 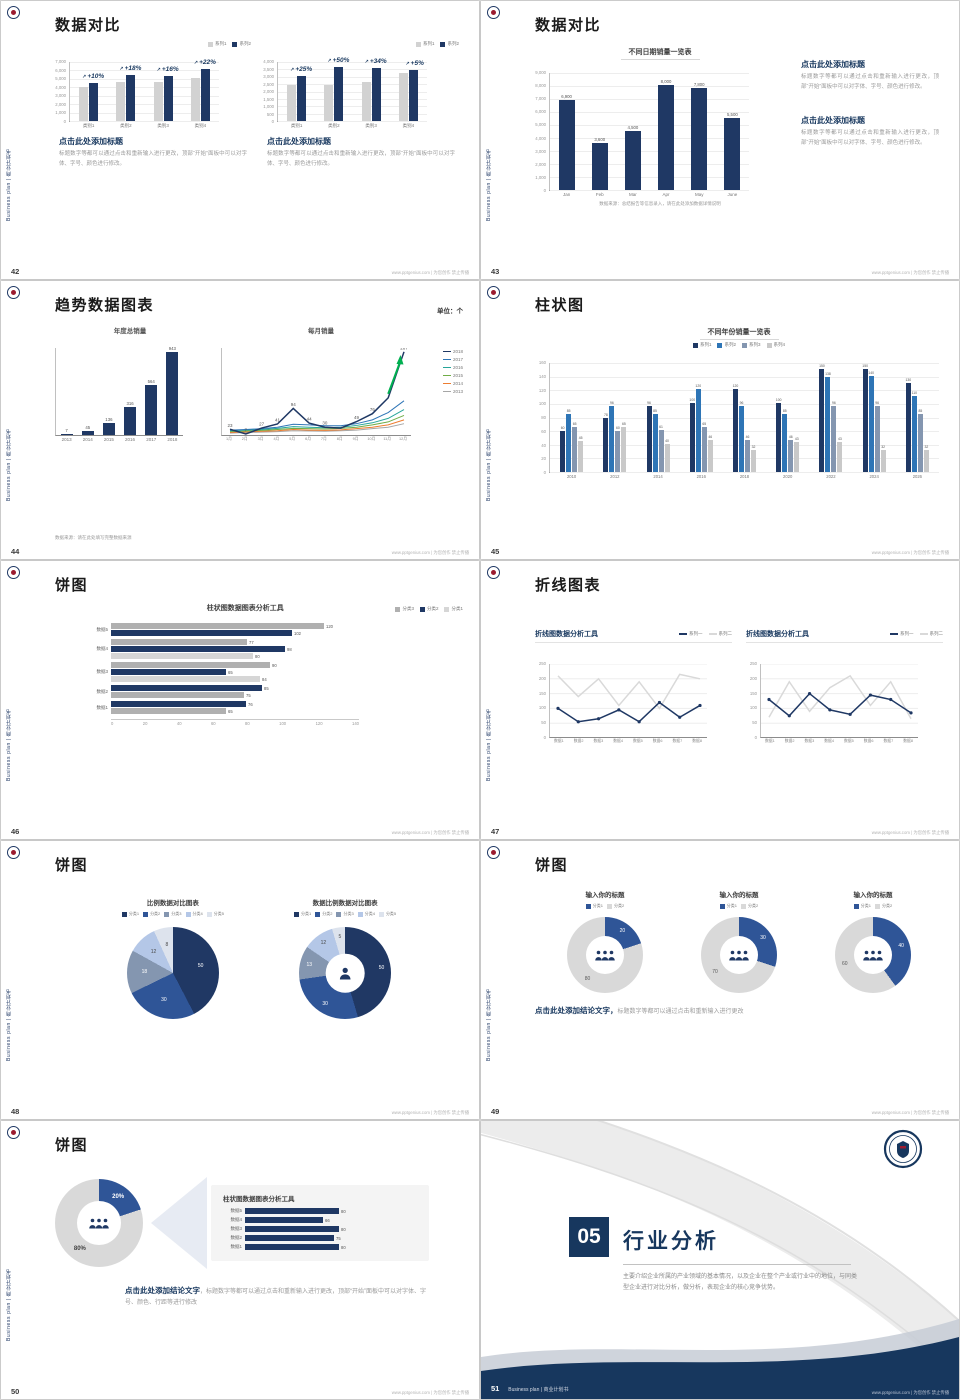 What do you see at coordinates (739, 345) in the screenshot?
I see `chart-legend: 系列1 系列2 系列3 系列4` at bounding box center [739, 345].